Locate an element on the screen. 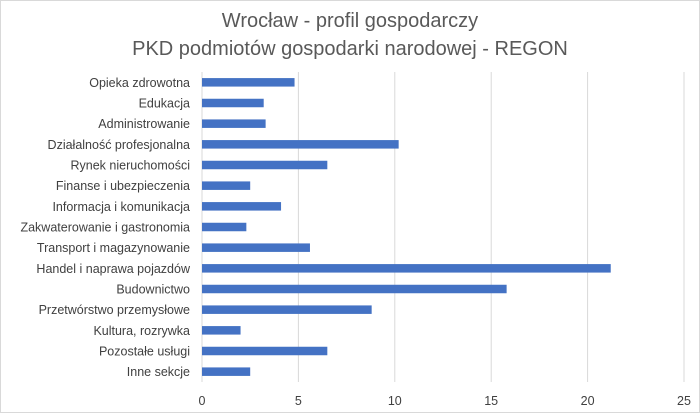  category-label: Pozostałe usługi is located at coordinates (144, 352).